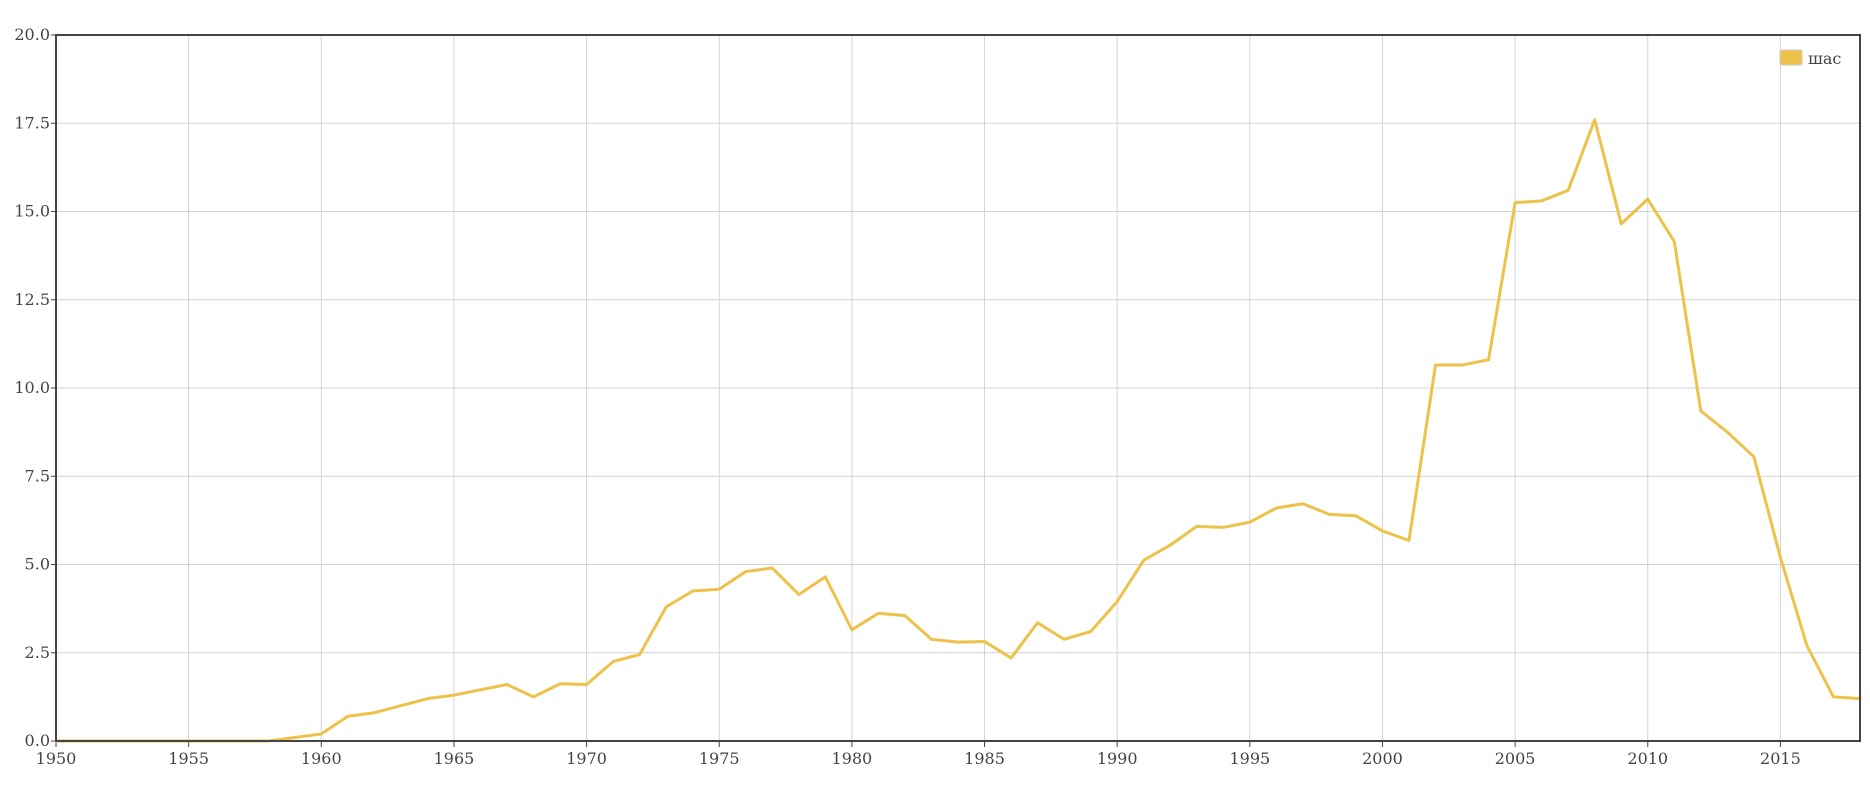 The height and width of the screenshot is (789, 1870). I want to click on legend: шас, so click(1810, 58).